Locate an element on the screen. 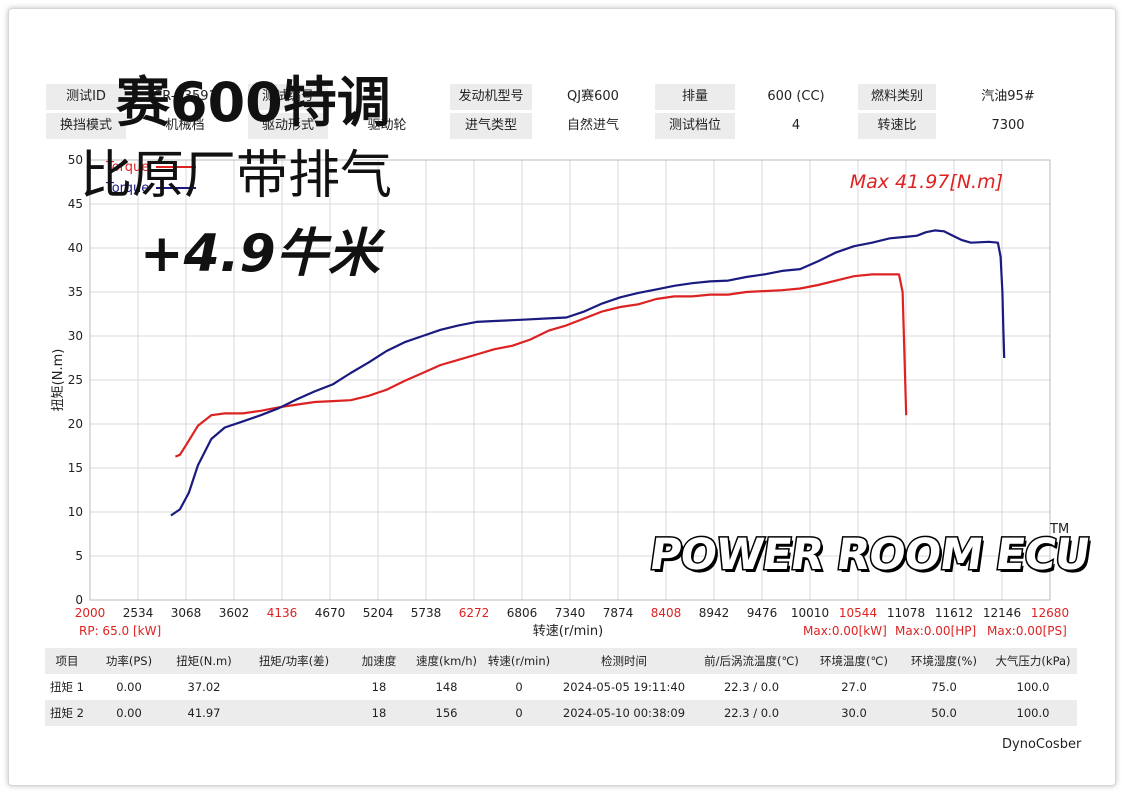  table-cell: 75.0 is located at coordinates (944, 687).